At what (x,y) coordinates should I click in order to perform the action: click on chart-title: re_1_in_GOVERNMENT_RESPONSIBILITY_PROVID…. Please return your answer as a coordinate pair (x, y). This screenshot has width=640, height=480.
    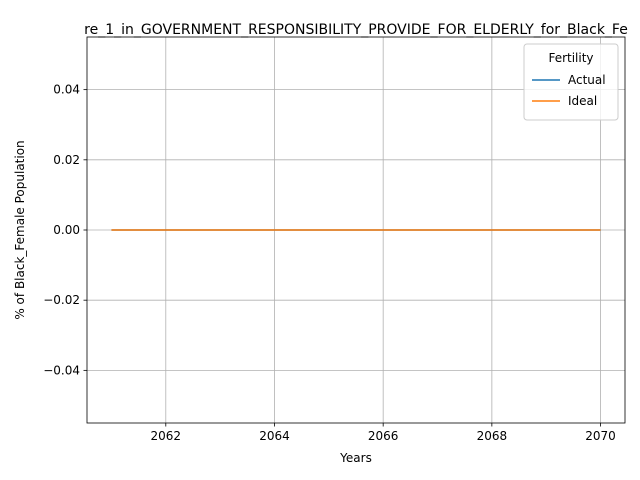
    Looking at the image, I should click on (356, 30).